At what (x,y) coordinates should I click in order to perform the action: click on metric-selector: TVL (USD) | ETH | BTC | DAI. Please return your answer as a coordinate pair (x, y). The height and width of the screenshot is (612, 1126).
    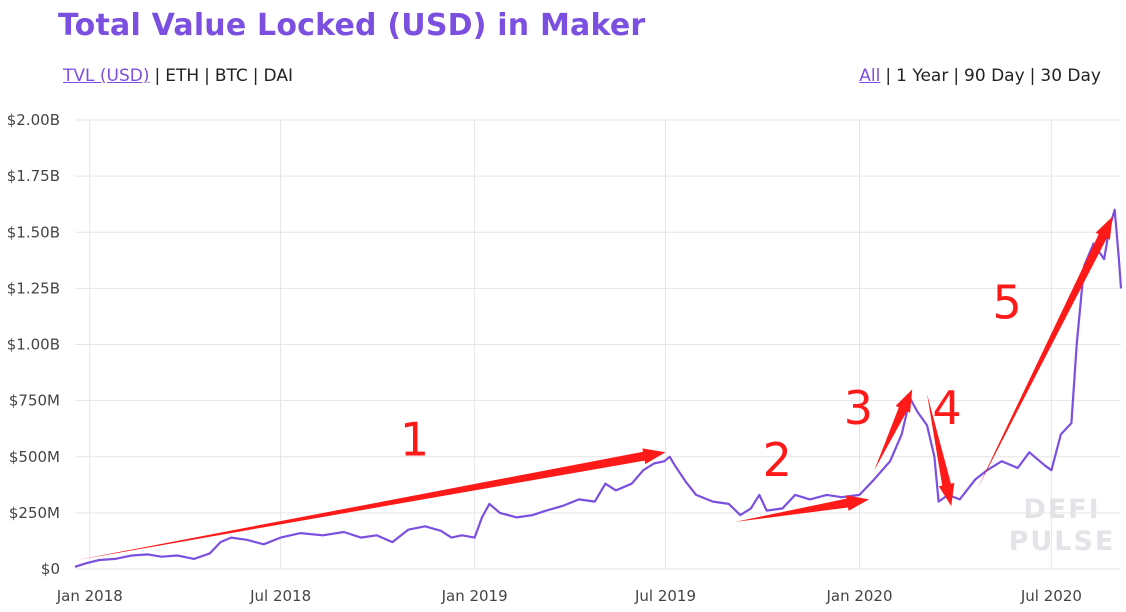
    Looking at the image, I should click on (178, 76).